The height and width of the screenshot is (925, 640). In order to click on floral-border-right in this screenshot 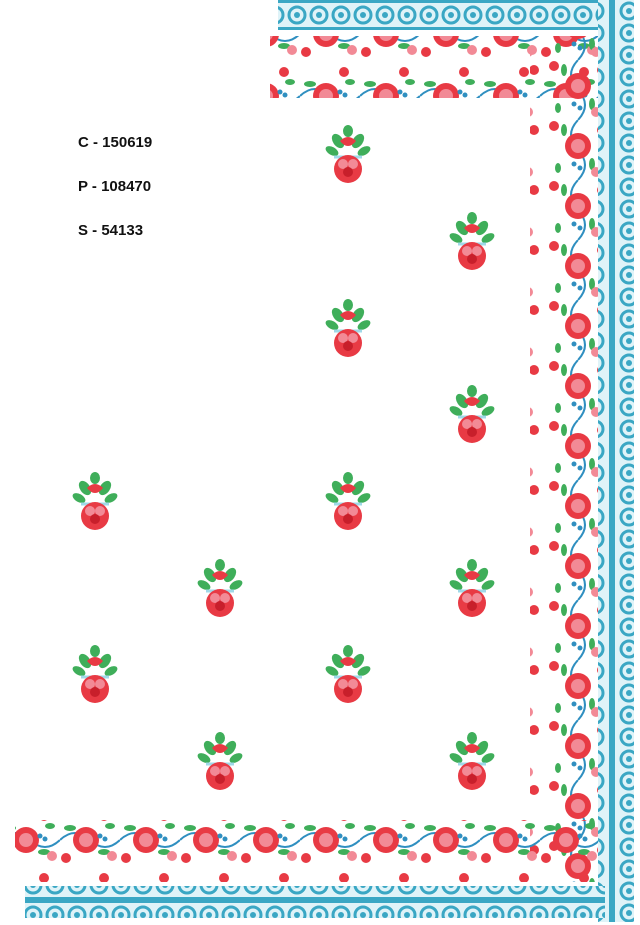, I will do `click(564, 459)`.